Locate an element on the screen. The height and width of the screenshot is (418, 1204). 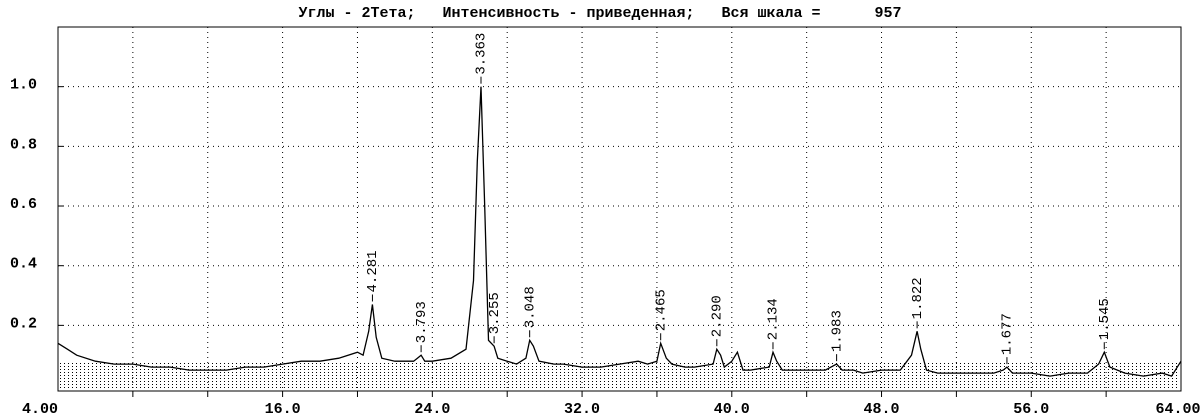
peak-label: 1.677 is located at coordinates (1008, 334).